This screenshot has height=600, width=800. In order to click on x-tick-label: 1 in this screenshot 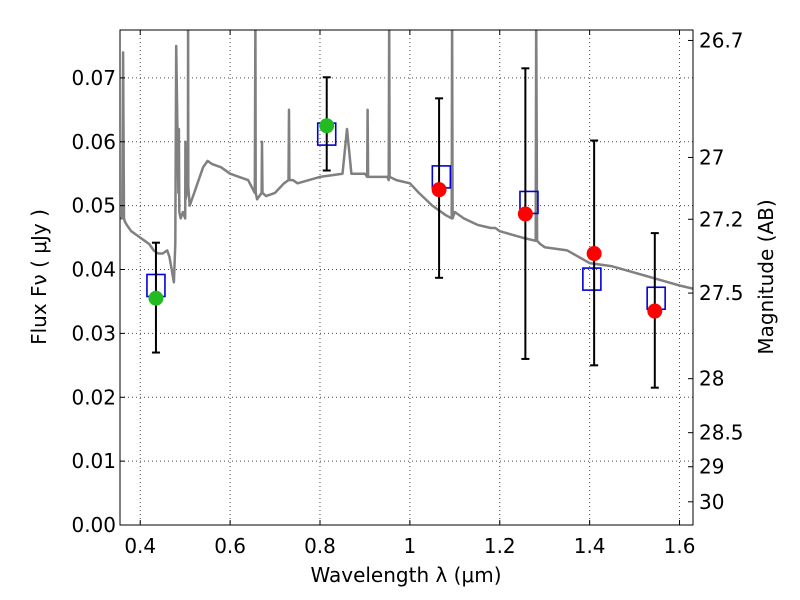, I will do `click(410, 546)`.